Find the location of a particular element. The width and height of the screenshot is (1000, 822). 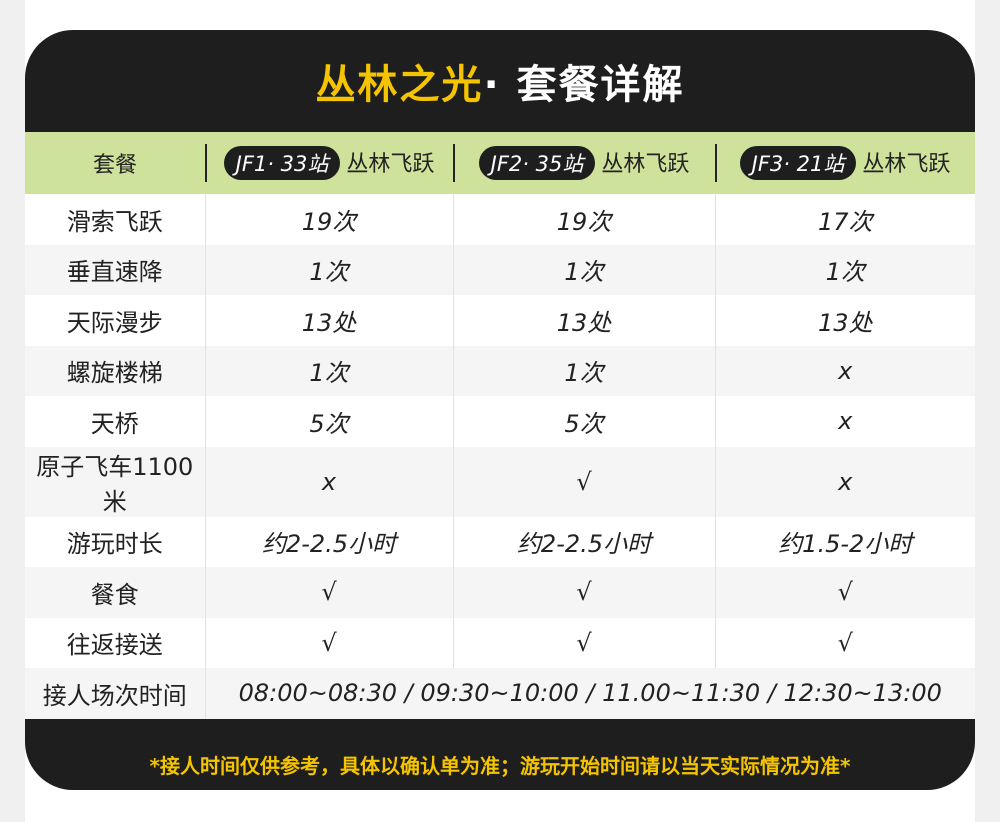

table-row: 餐食 √ √ √ is located at coordinates (500, 592).